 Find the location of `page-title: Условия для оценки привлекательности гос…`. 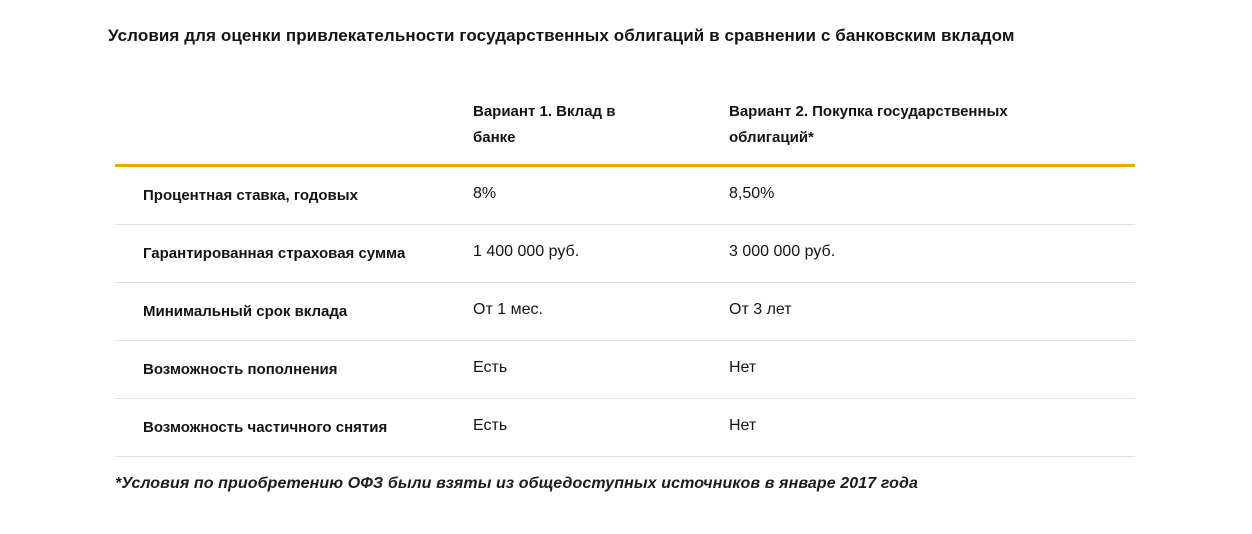

page-title: Условия для оценки привлекательности гос… is located at coordinates (561, 35).